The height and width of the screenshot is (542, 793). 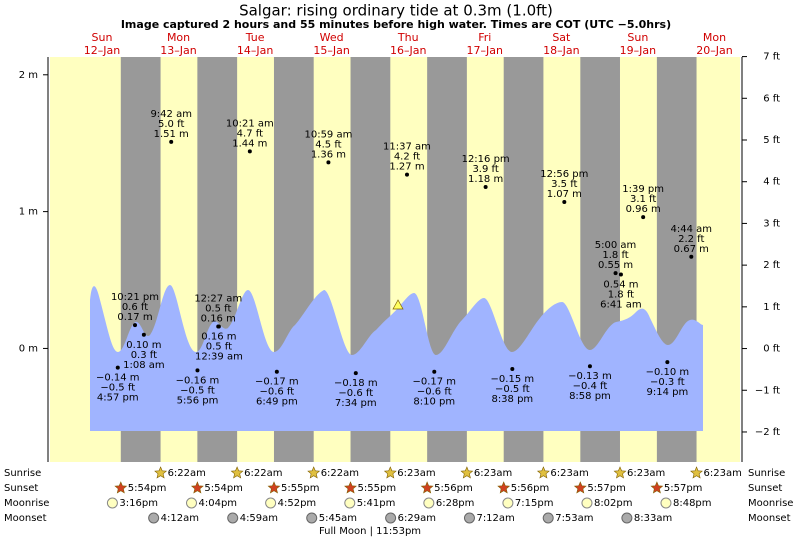 I want to click on tide-label: 6:41 am, so click(x=621, y=305).